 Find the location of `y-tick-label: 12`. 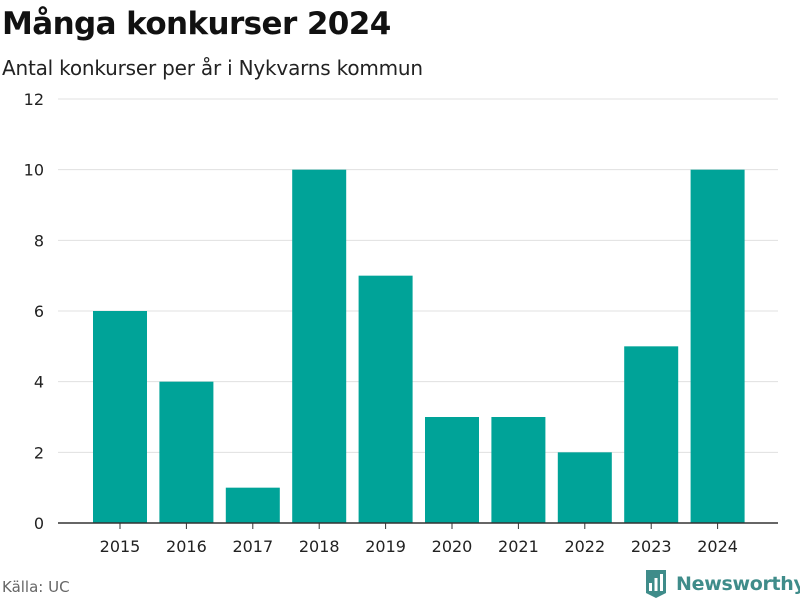

y-tick-label: 12 is located at coordinates (34, 99).